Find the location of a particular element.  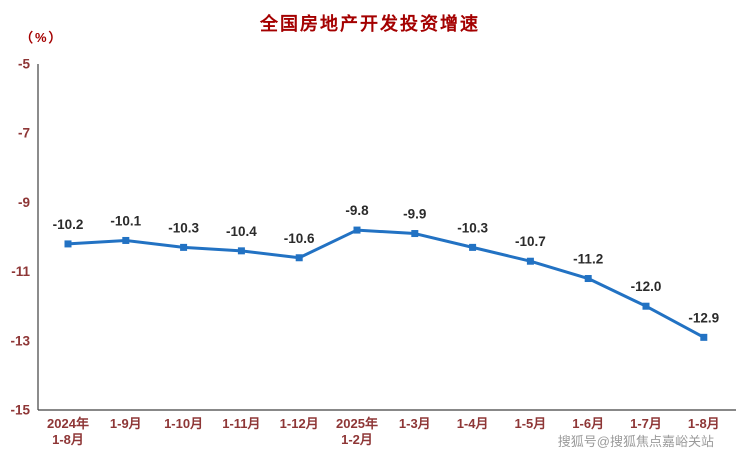

data-point-label: -10.7 is located at coordinates (530, 241).